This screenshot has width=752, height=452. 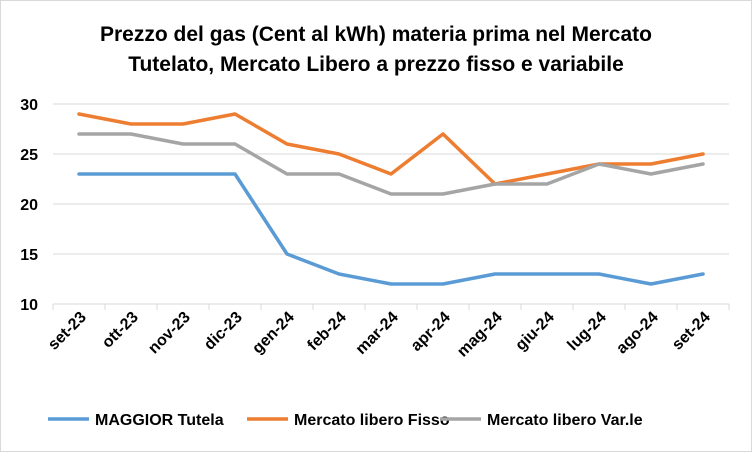 I want to click on x-tick-label: feb-24, so click(x=326, y=331).